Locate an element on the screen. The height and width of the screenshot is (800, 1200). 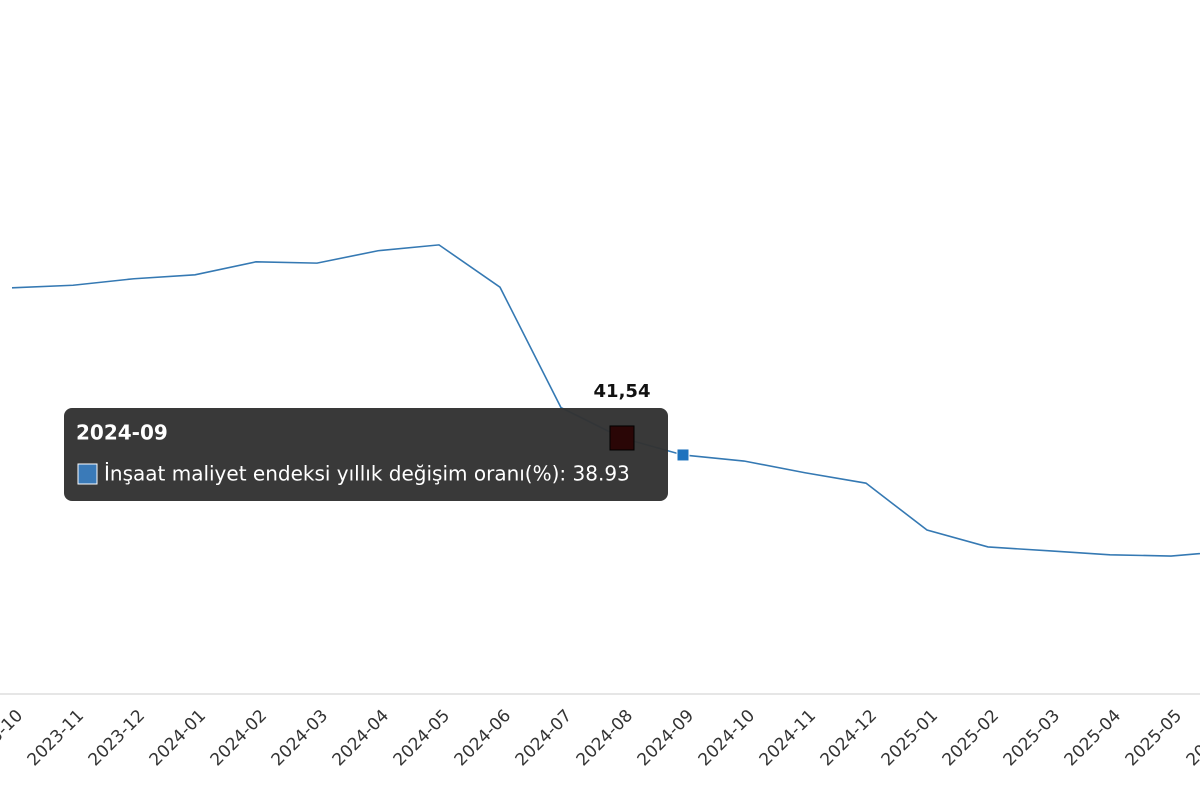
x-tick-label: 2025-05 is located at coordinates (1154, 738).